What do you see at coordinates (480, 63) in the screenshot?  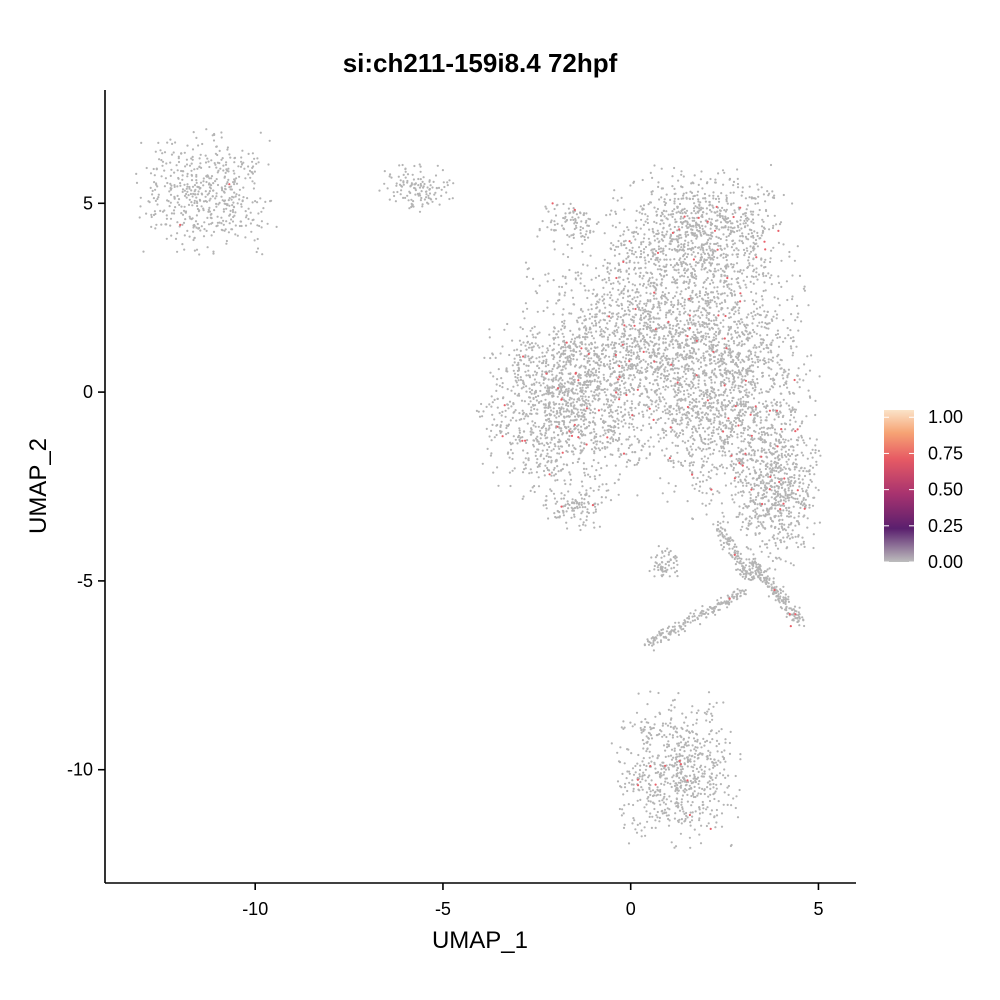 I see `chart-title: si:ch211-159i8.4 72hpf` at bounding box center [480, 63].